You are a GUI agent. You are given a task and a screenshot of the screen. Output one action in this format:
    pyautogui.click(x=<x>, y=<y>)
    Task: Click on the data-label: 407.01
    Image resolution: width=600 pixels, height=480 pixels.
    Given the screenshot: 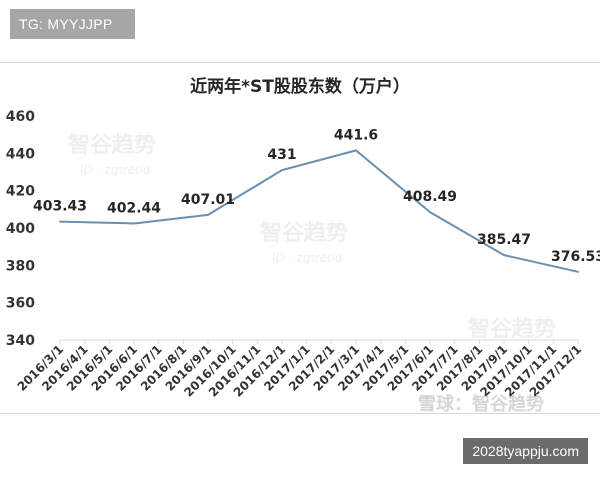 What is the action you would take?
    pyautogui.click(x=208, y=200)
    